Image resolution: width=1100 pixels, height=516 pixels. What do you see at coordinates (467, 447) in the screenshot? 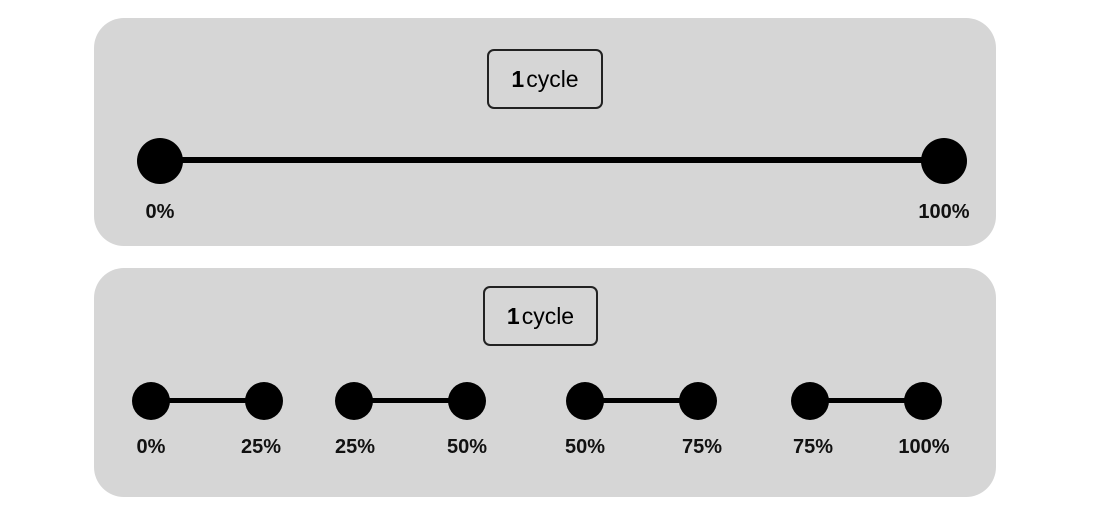
I see `segment-end-label: 50%` at bounding box center [467, 447].